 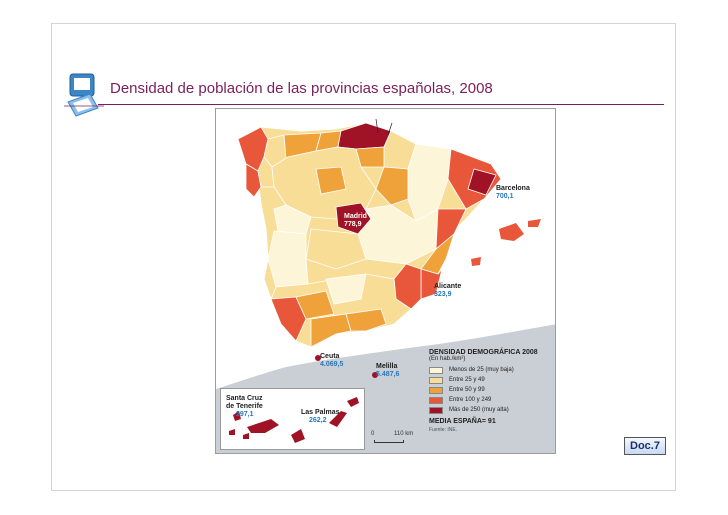 I want to click on melilla-name: Melilla, so click(x=387, y=366).